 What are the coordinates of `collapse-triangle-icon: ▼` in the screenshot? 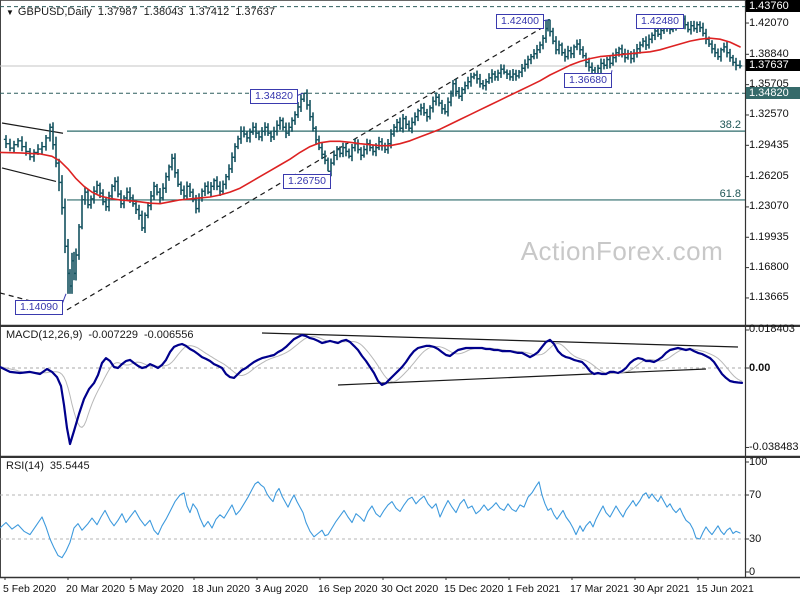 It's located at (10, 12).